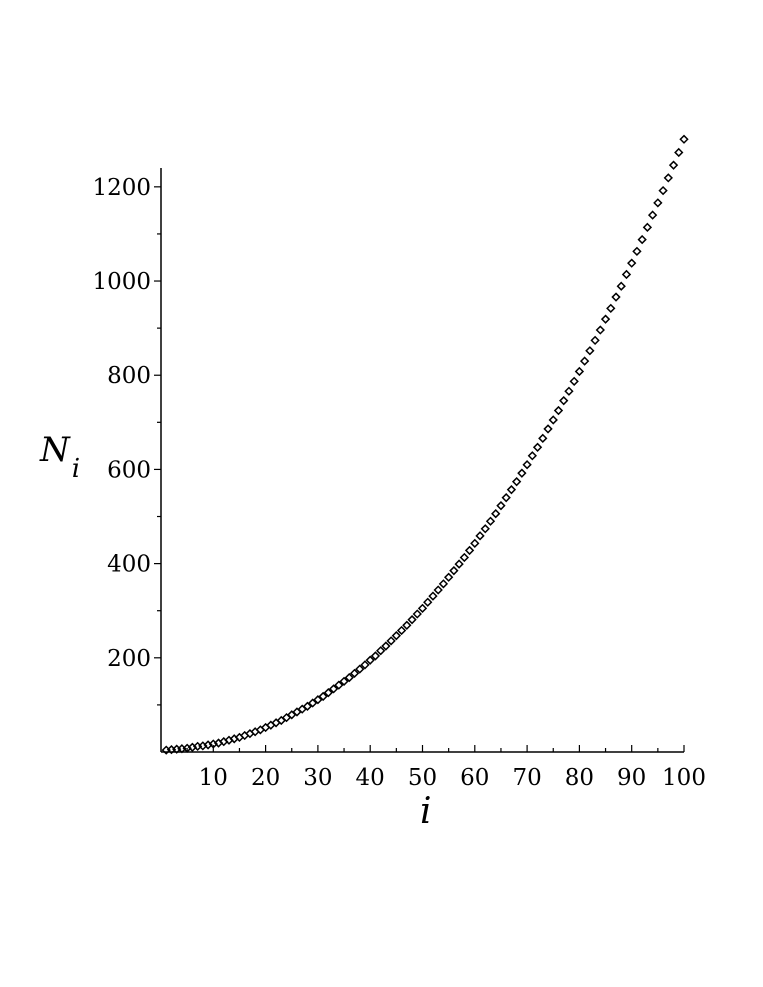 The image size is (763, 987). Describe the element at coordinates (317, 778) in the screenshot. I see `x-tick-label: 30` at that location.